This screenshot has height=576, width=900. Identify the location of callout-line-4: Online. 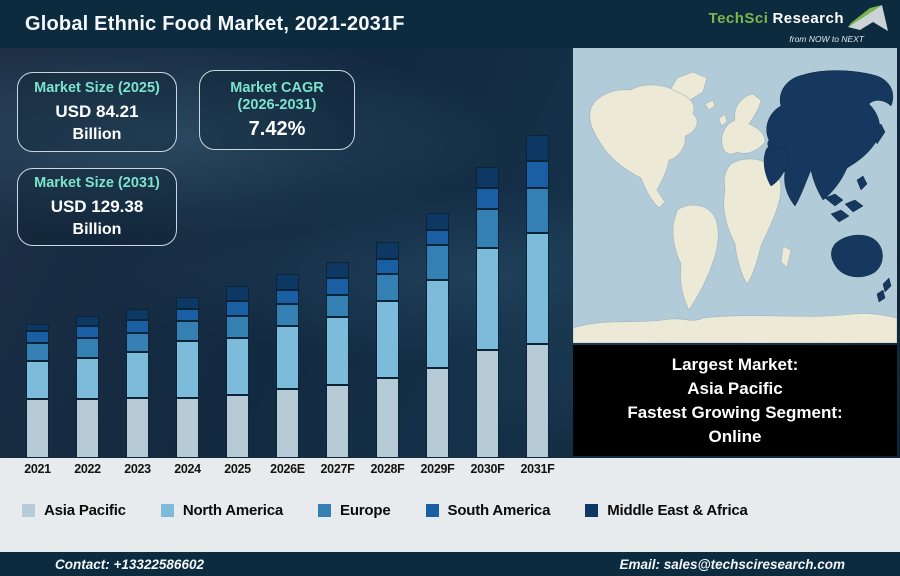
(735, 436).